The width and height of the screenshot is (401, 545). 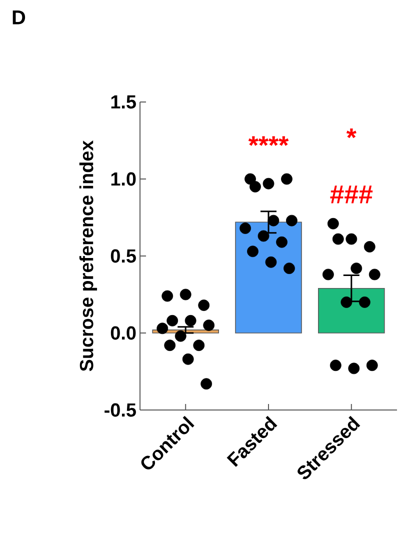 I want to click on annotation: ###, so click(x=351, y=195).